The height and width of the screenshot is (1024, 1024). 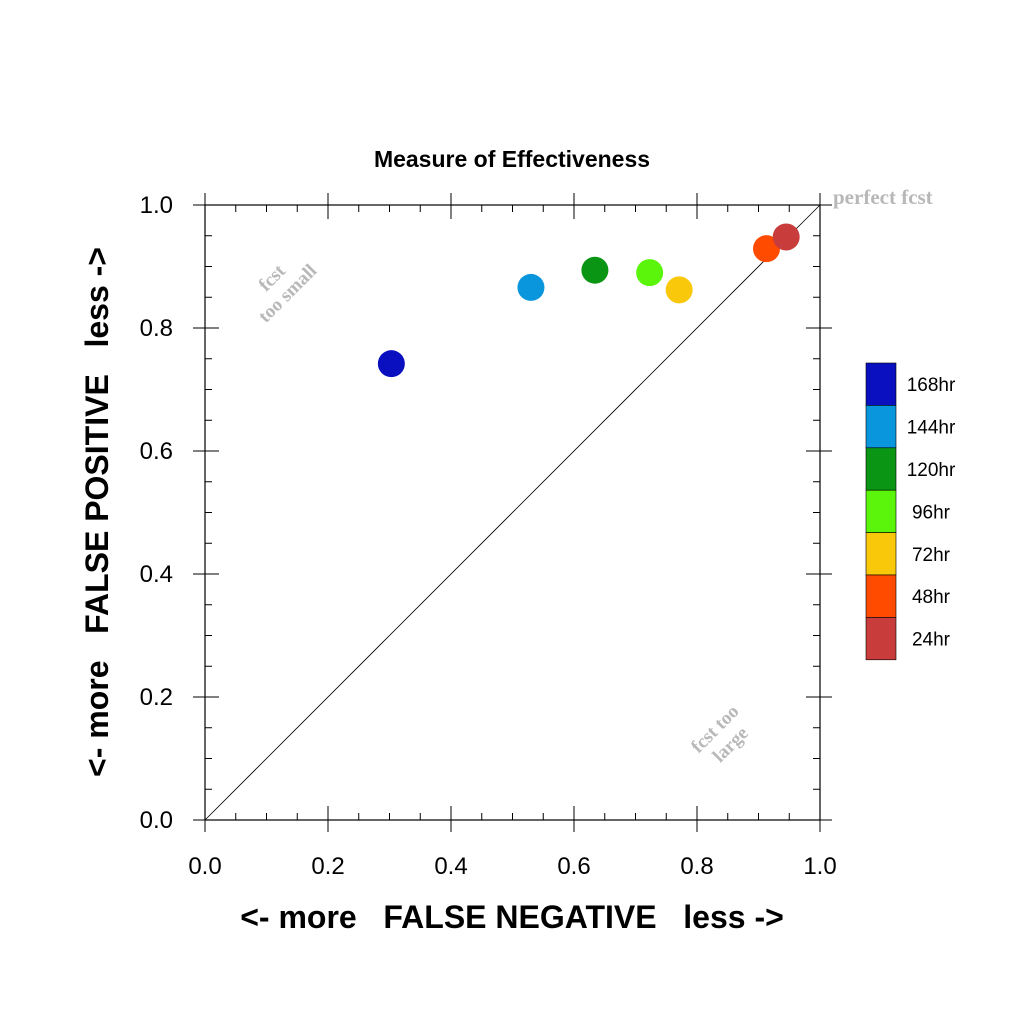 I want to click on point-24hr, so click(x=786, y=237).